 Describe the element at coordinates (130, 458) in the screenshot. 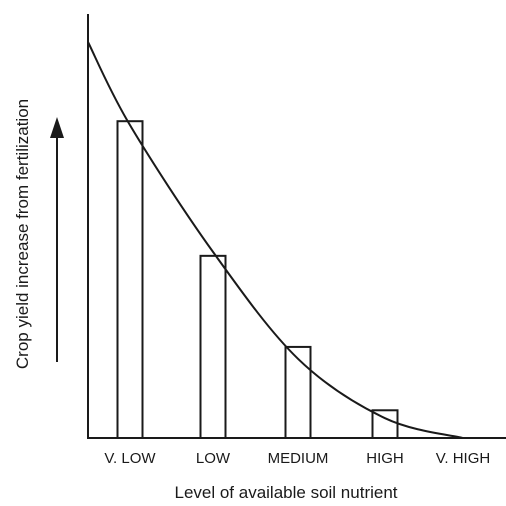

I see `x-tick-label: V. LOW` at that location.